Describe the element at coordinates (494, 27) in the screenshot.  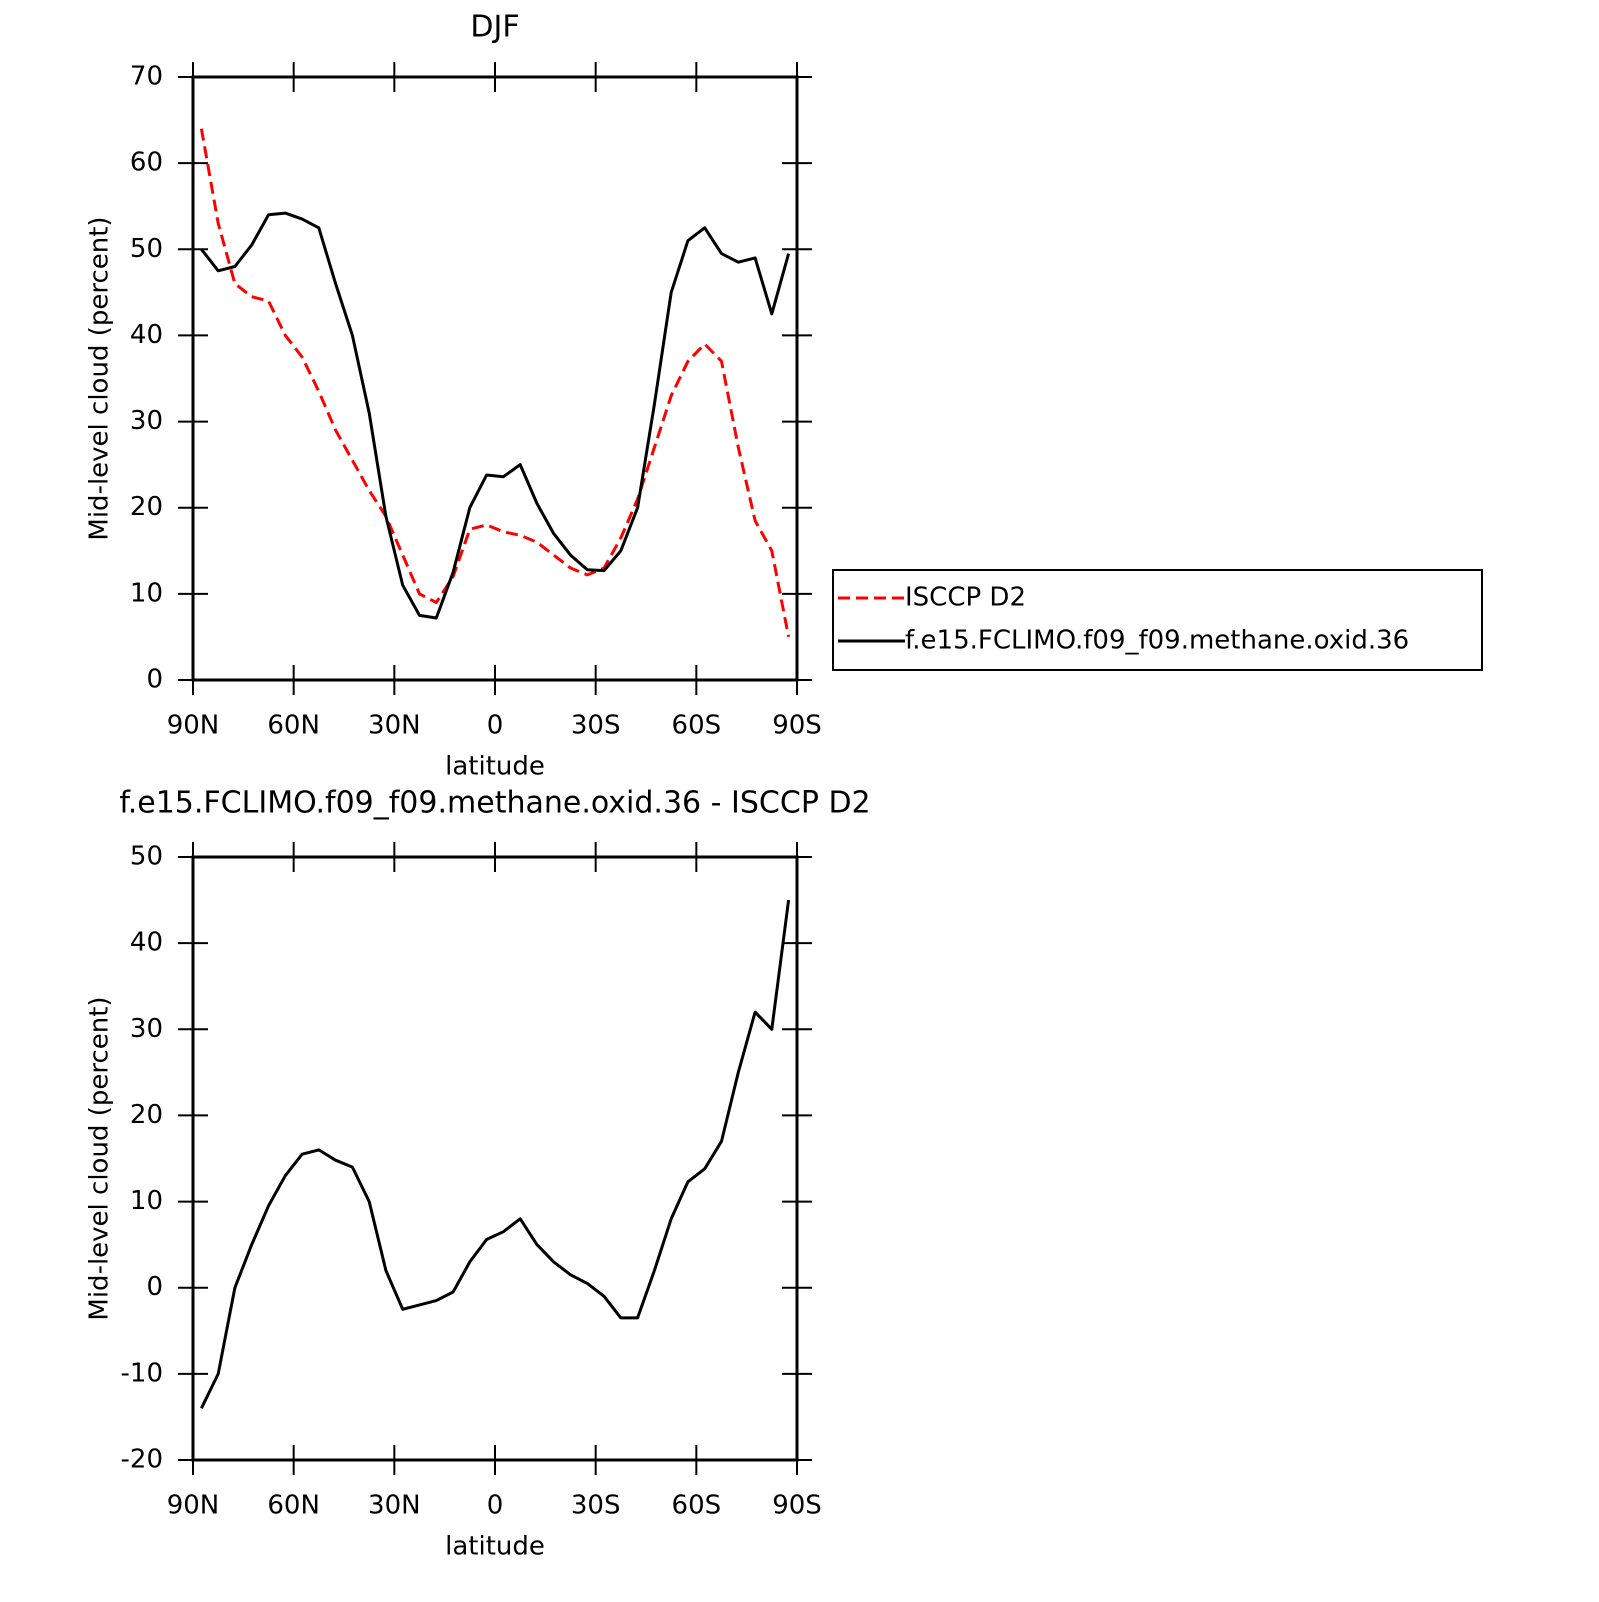
I see `chart-title: DJF` at that location.